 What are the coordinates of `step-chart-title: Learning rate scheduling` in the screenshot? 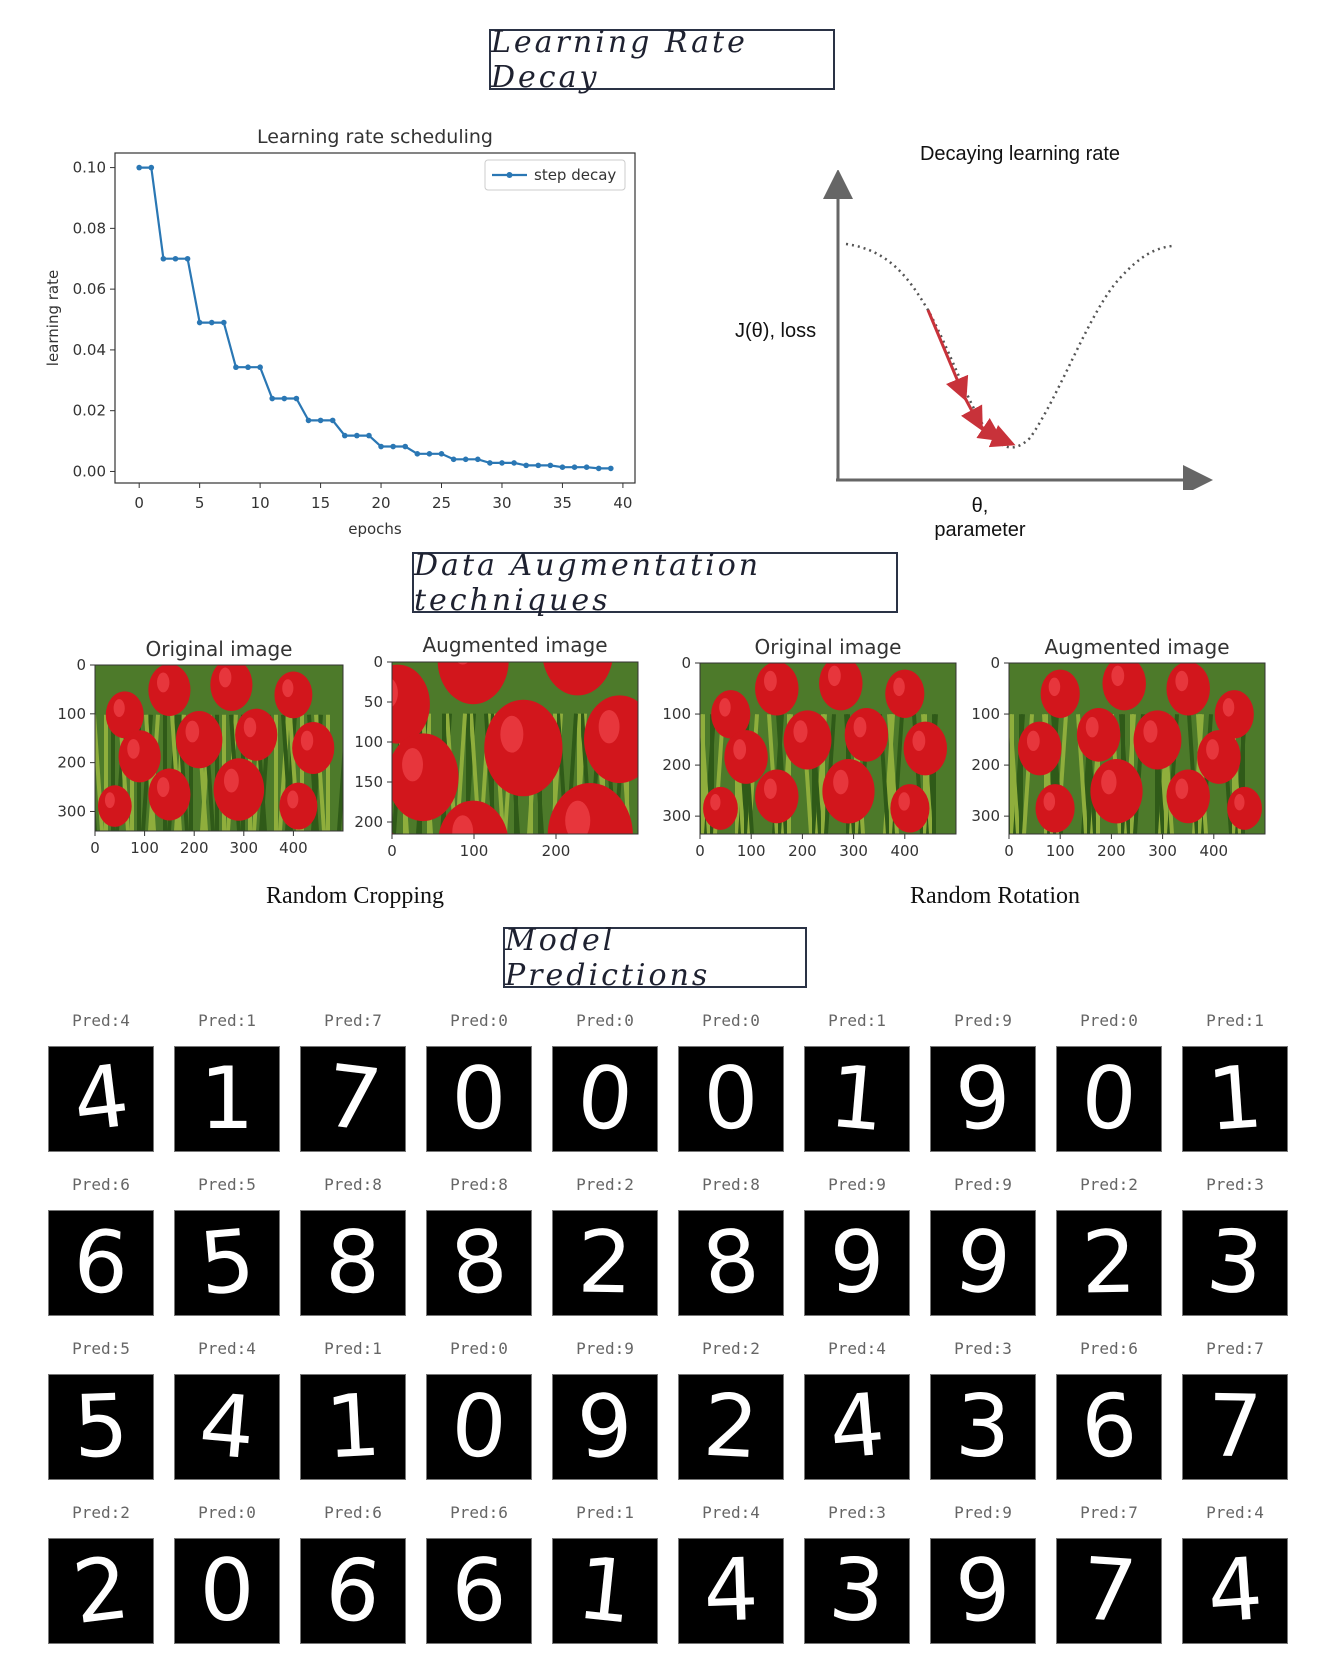 It's located at (375, 137).